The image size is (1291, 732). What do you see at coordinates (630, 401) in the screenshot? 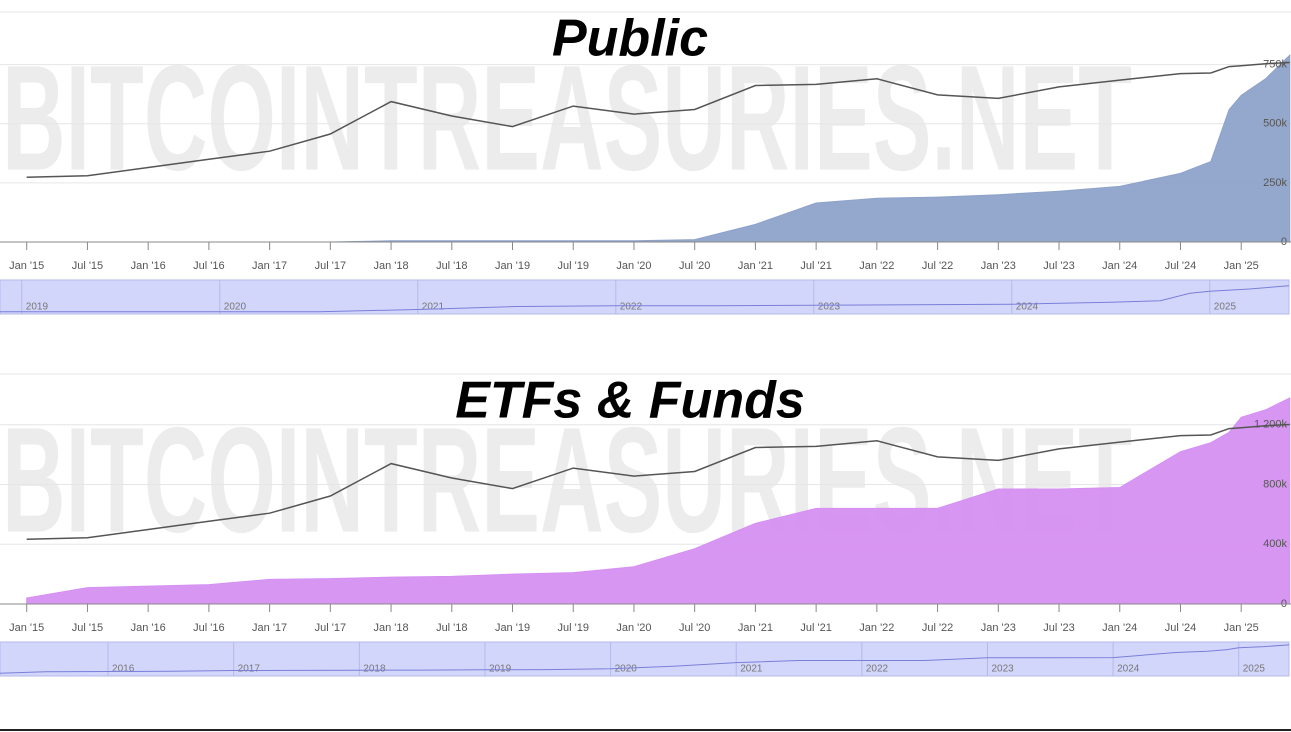
I see `chart-title: ETFs & Funds` at bounding box center [630, 401].